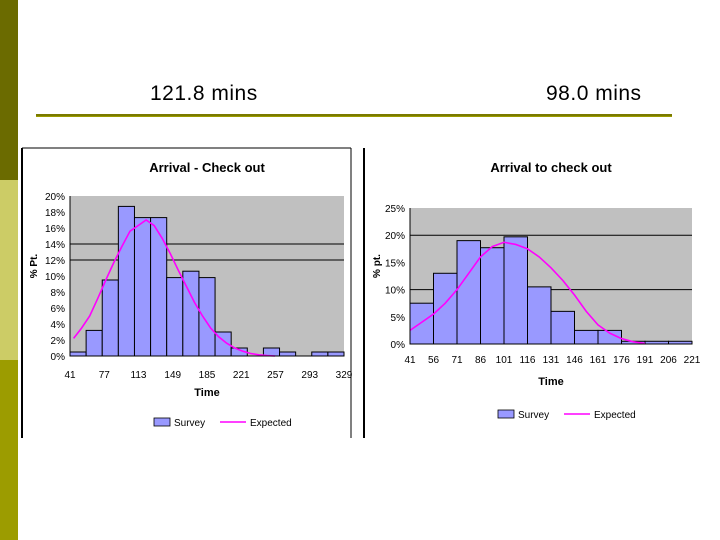 The height and width of the screenshot is (540, 720). What do you see at coordinates (55, 213) in the screenshot?
I see `y-tick-label: 18%` at bounding box center [55, 213].